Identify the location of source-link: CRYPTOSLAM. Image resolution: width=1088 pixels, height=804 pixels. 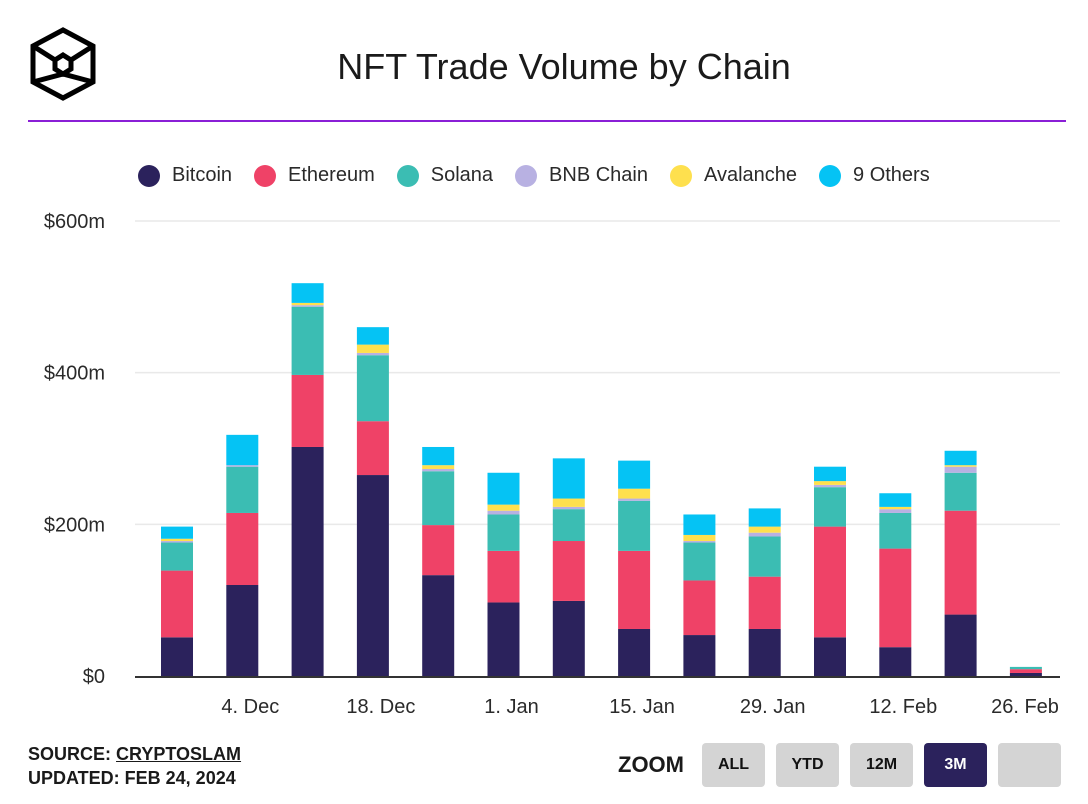
(179, 754).